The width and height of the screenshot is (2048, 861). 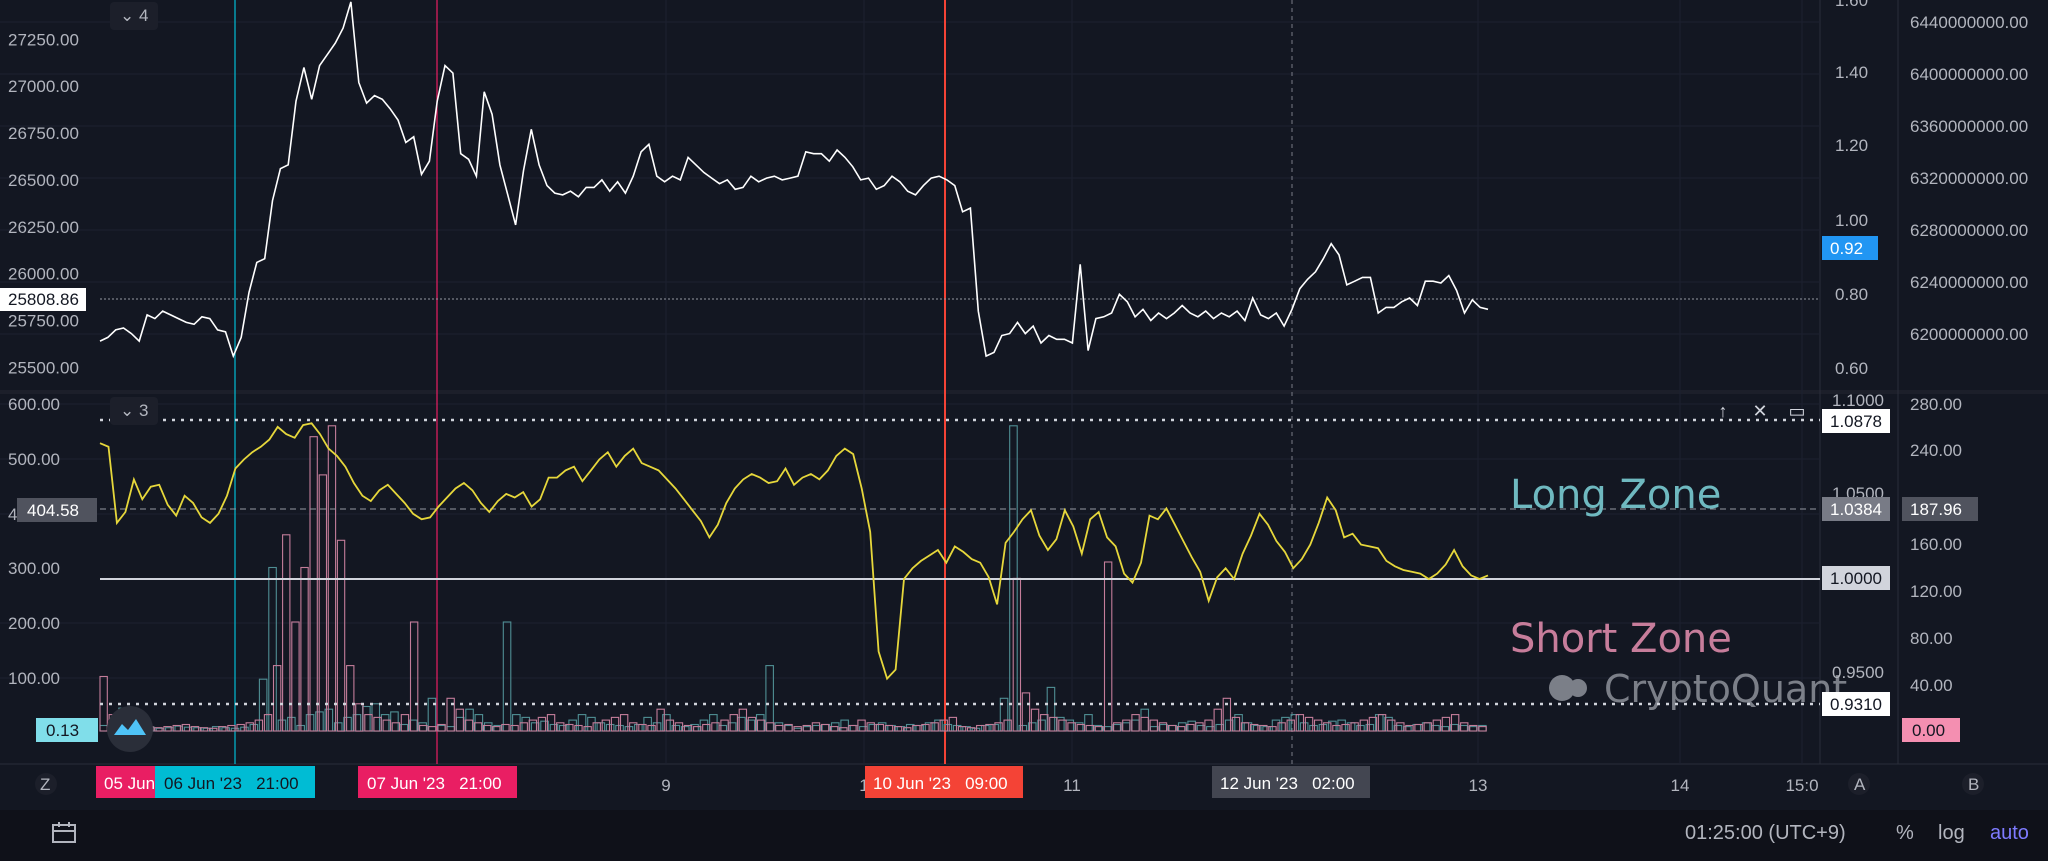 I want to click on tag-right-long-text: 187.96, so click(x=1936, y=509).